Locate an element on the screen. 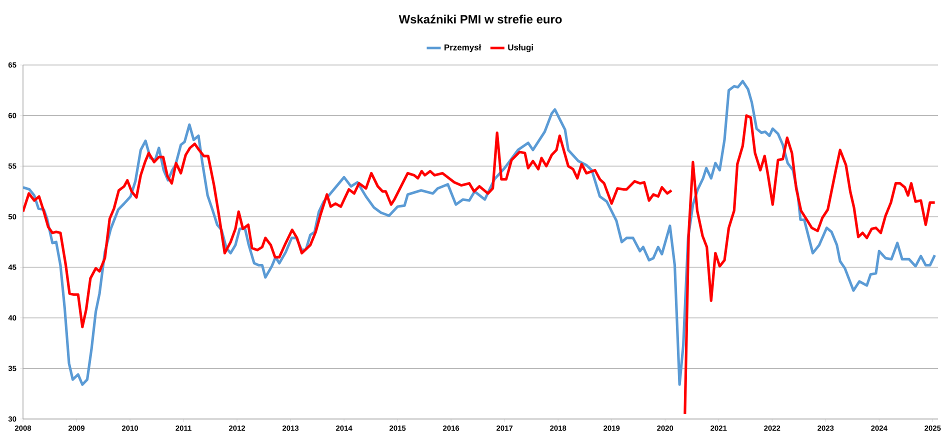 Image resolution: width=948 pixels, height=443 pixels. legend-label: Przemysł is located at coordinates (463, 48).